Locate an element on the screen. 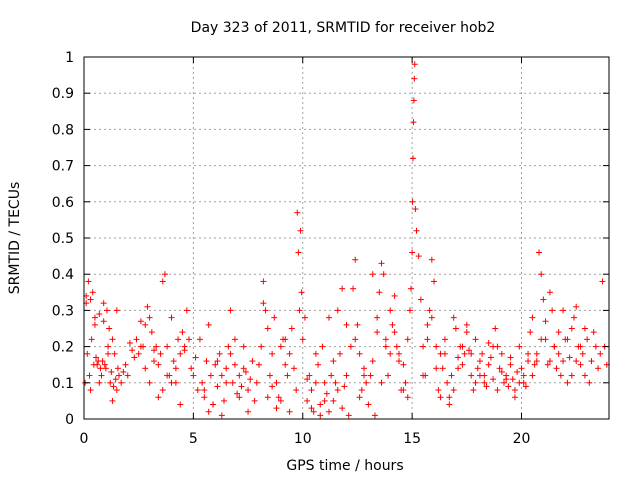  y-axis-label: SRMTID / TECUs is located at coordinates (15, 238).